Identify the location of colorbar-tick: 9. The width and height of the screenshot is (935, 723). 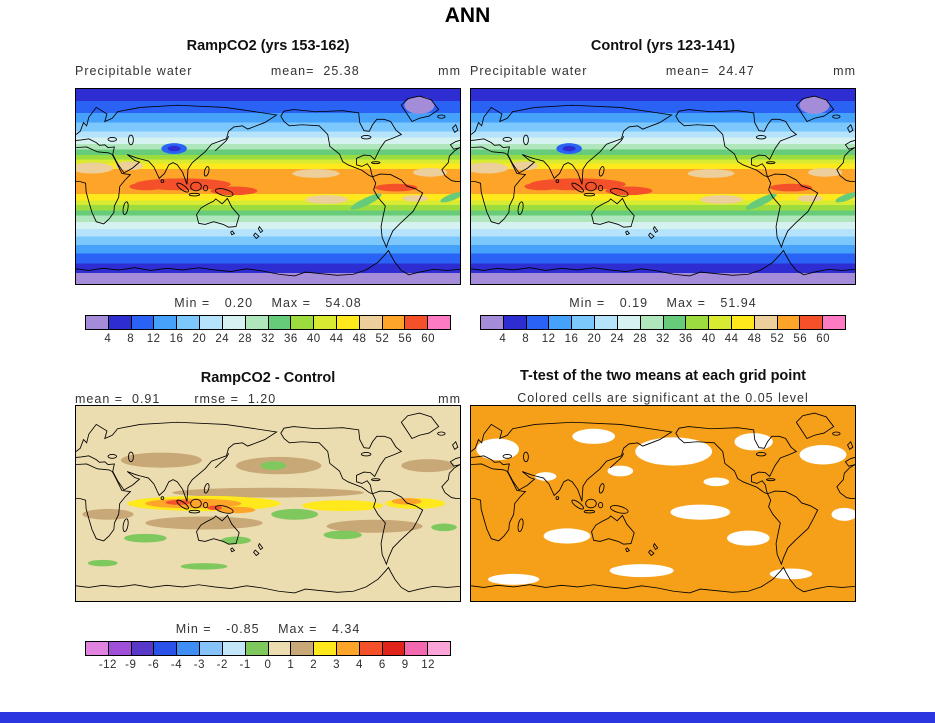
(405, 665).